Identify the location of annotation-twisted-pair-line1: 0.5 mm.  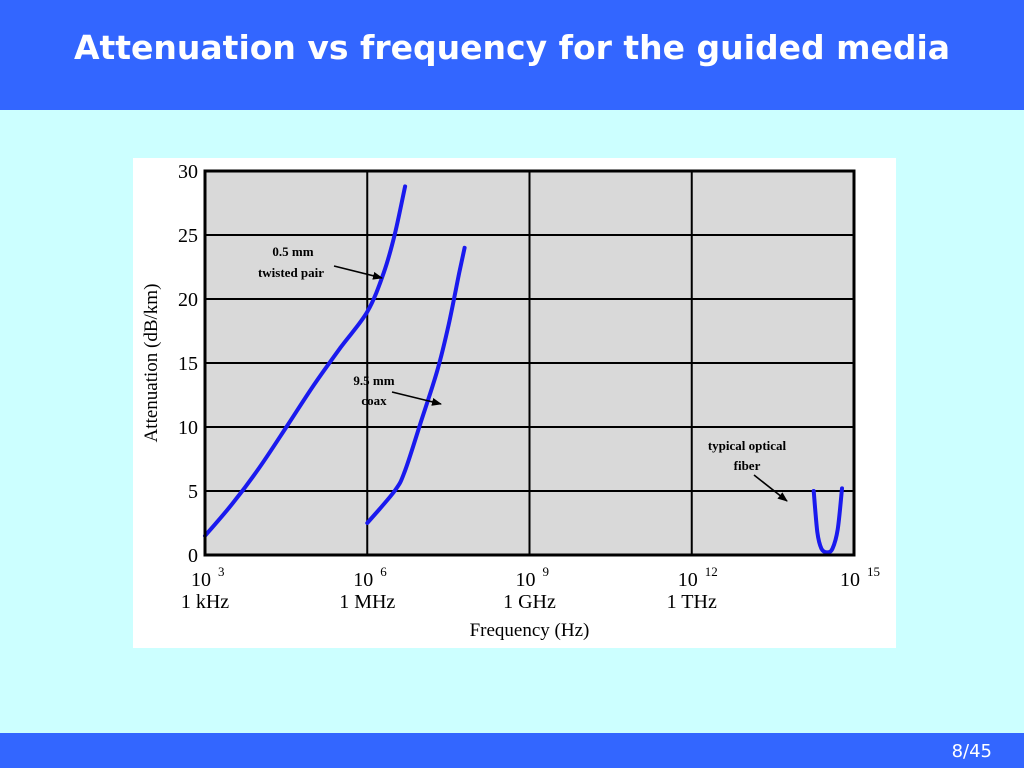
(292, 251).